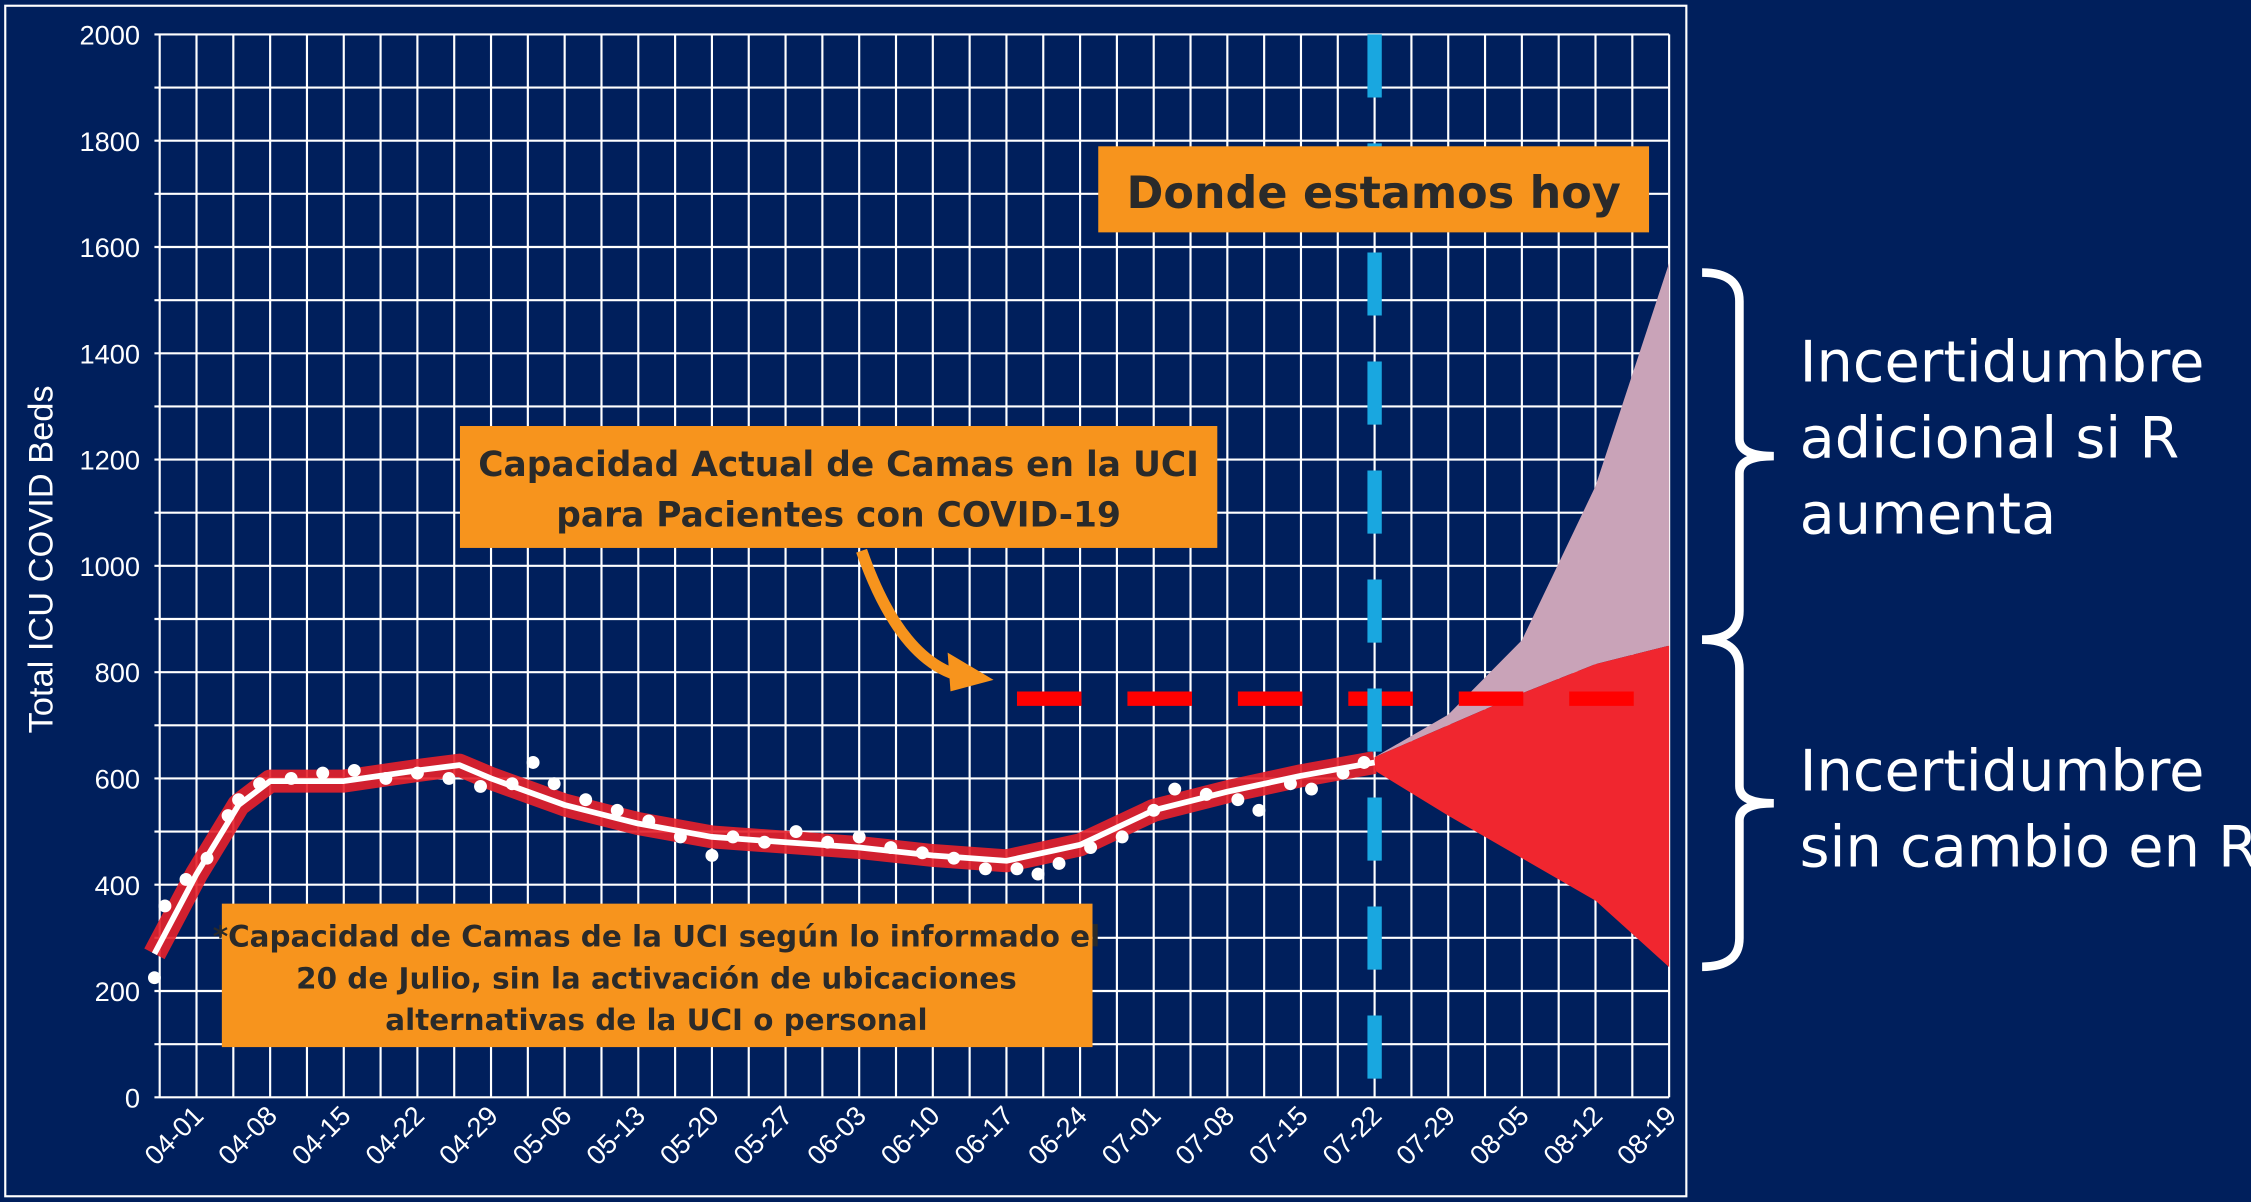 The height and width of the screenshot is (1202, 2251). I want to click on capacity-label: Capacidad Actual de Camas en la UCI, so click(838, 465).